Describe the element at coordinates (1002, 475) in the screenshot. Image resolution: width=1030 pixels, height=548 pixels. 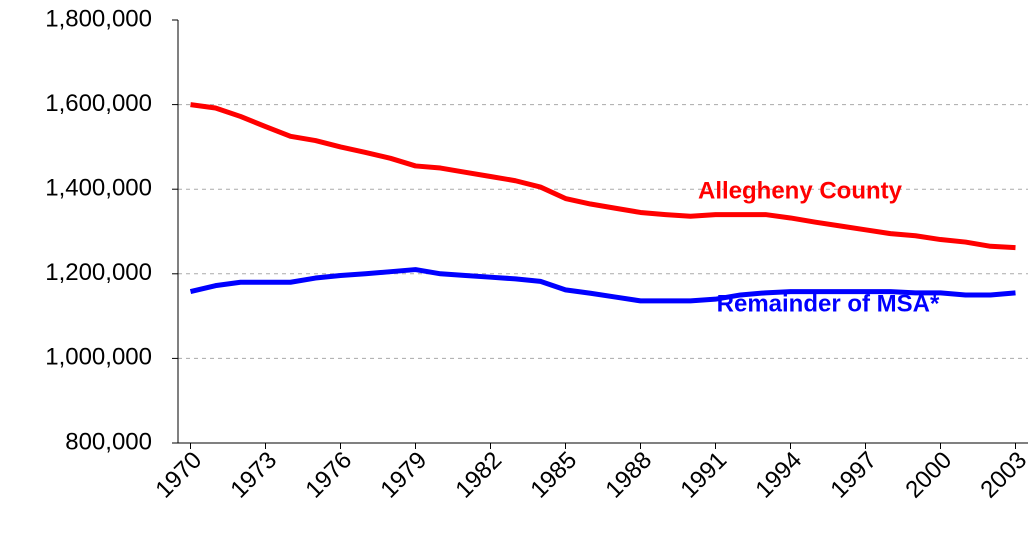
I see `x-tick-label: 2003` at that location.